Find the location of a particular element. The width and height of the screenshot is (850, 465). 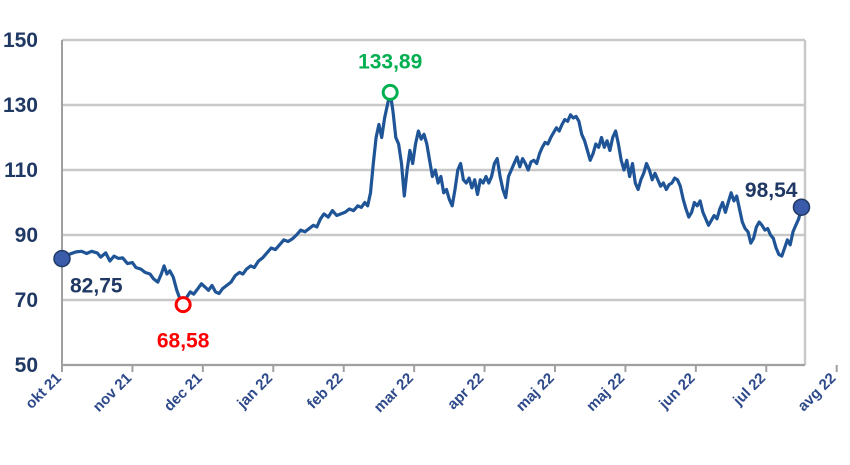

x-tick-label: jun 22 is located at coordinates (676, 391).